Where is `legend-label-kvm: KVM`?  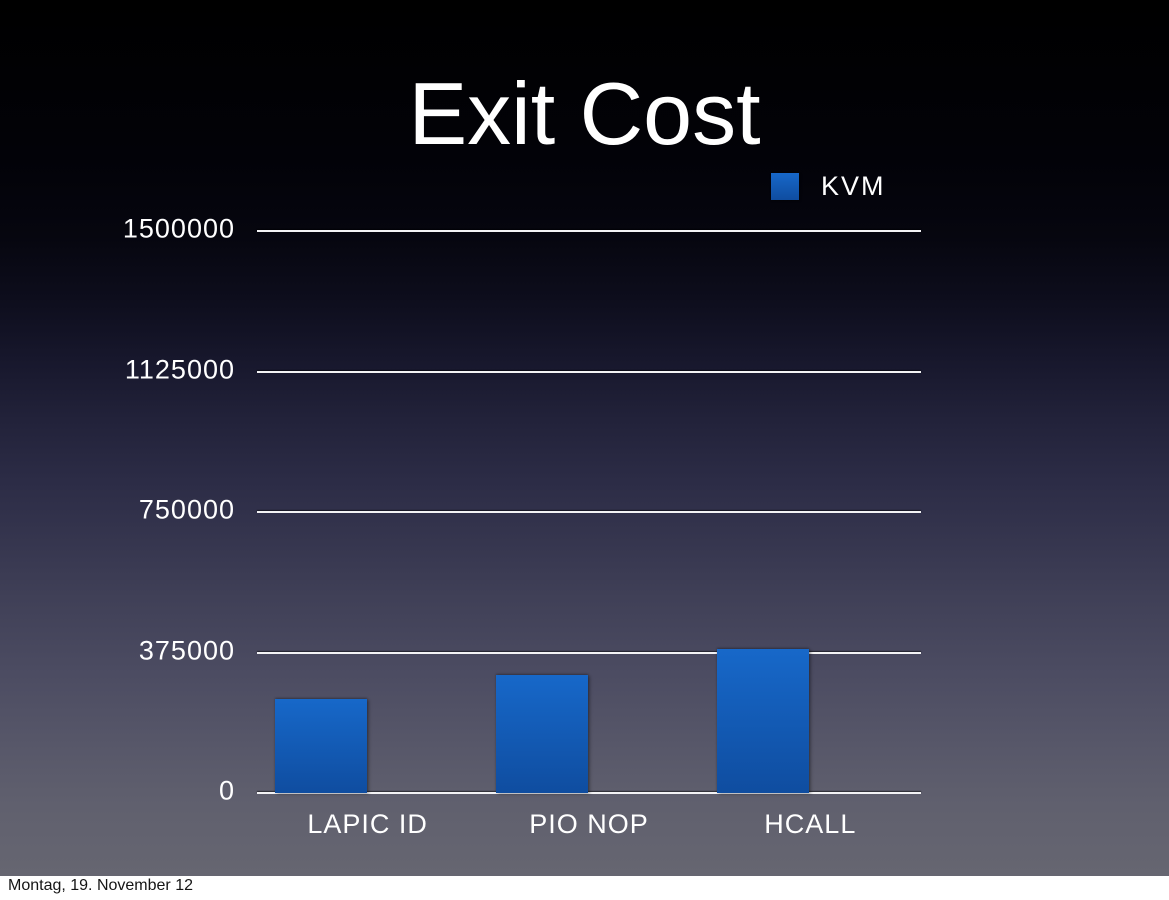 legend-label-kvm: KVM is located at coordinates (853, 185).